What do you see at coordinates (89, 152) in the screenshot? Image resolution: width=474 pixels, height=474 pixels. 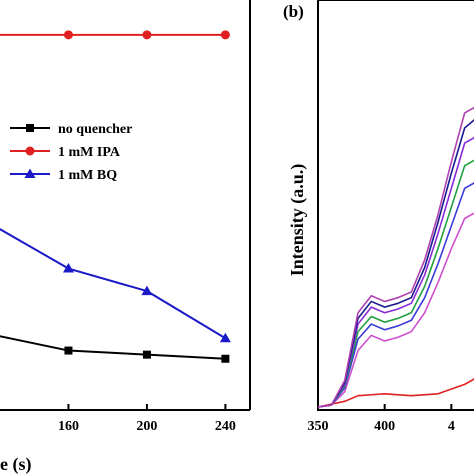 I see `legend-label-ipa: 1 mM IPA` at bounding box center [89, 152].